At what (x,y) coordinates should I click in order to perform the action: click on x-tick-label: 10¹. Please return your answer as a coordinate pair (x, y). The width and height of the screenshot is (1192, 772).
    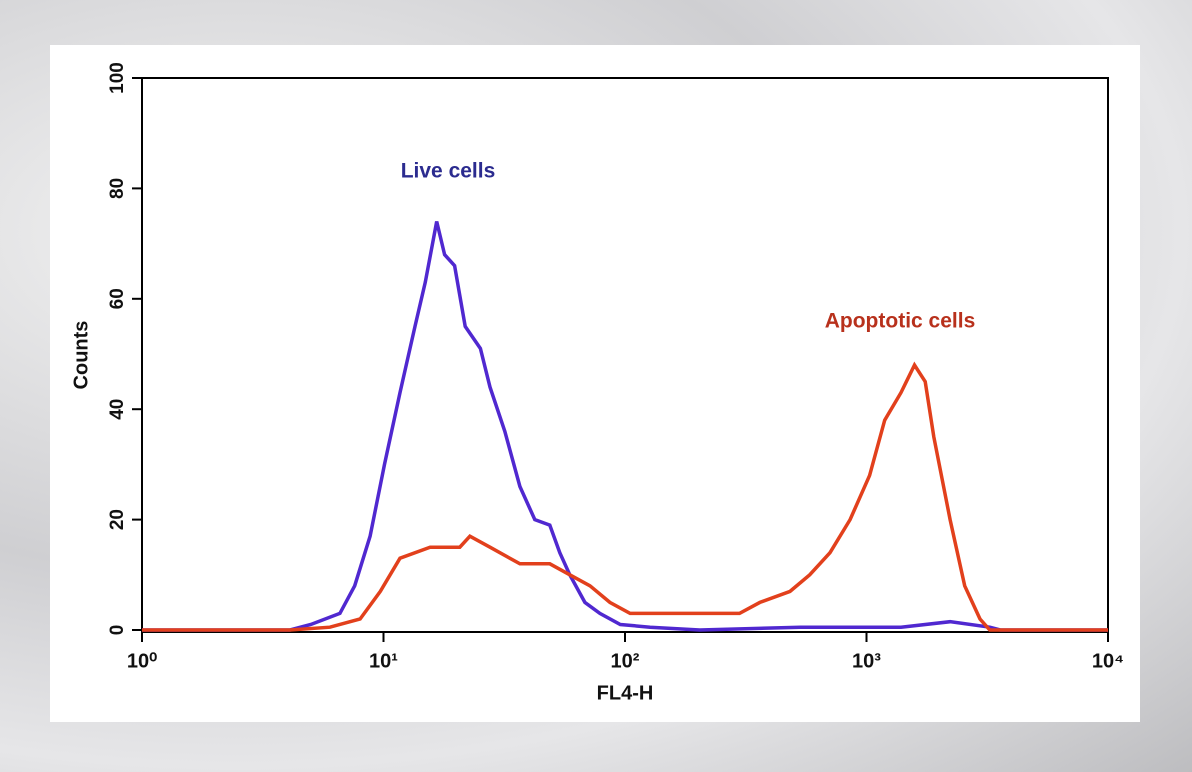
    Looking at the image, I should click on (383, 661).